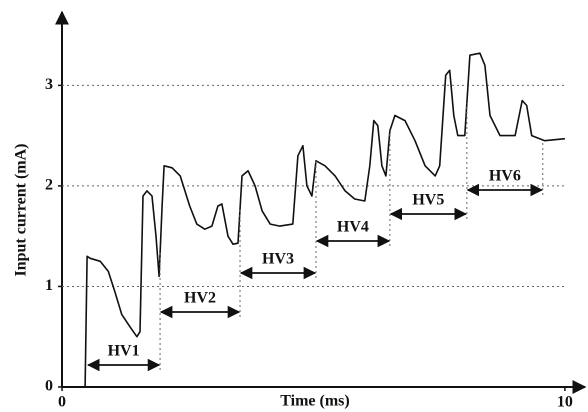 This screenshot has width=588, height=412. Describe the element at coordinates (565, 402) in the screenshot. I see `x-tick-label: 10` at that location.